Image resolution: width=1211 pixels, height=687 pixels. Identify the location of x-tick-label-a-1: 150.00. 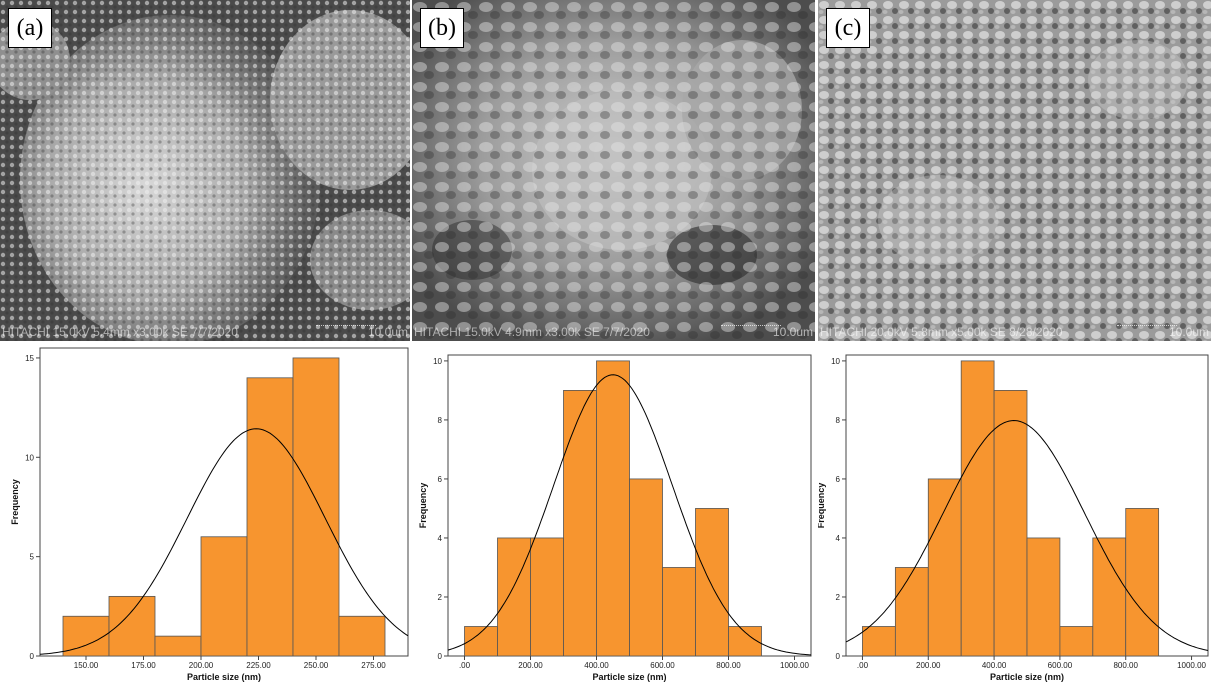
(86, 665).